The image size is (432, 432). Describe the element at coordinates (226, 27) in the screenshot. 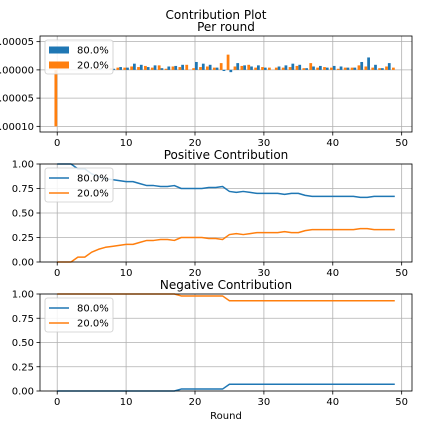

I see `chart-title: Per round` at that location.